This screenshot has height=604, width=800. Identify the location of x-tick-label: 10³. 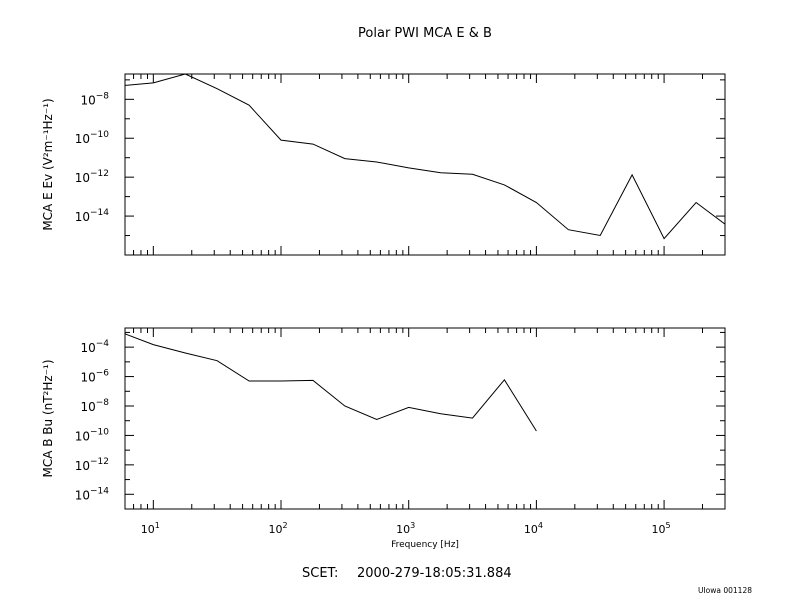
(405, 528).